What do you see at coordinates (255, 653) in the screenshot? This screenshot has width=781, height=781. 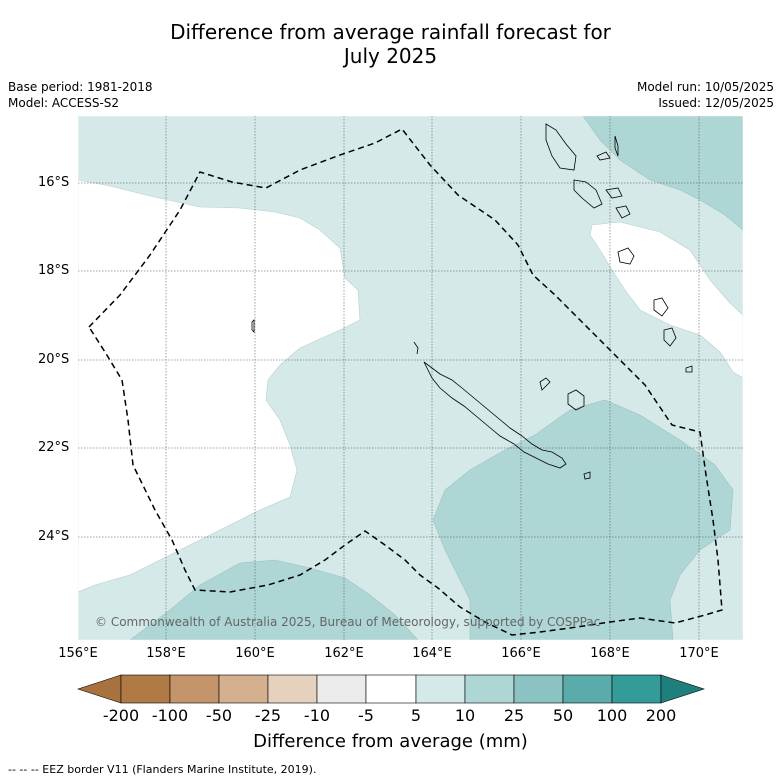 I see `lon-label-160e: 160°E` at bounding box center [255, 653].